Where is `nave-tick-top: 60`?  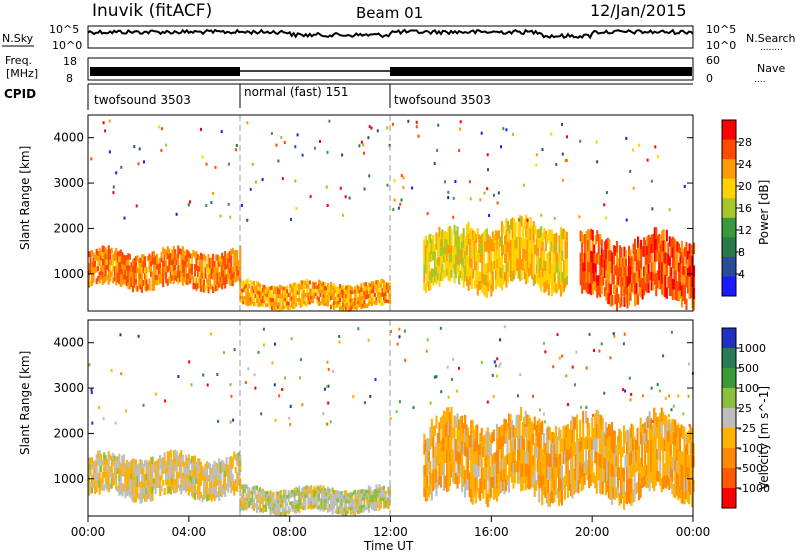 nave-tick-top: 60 is located at coordinates (713, 60).